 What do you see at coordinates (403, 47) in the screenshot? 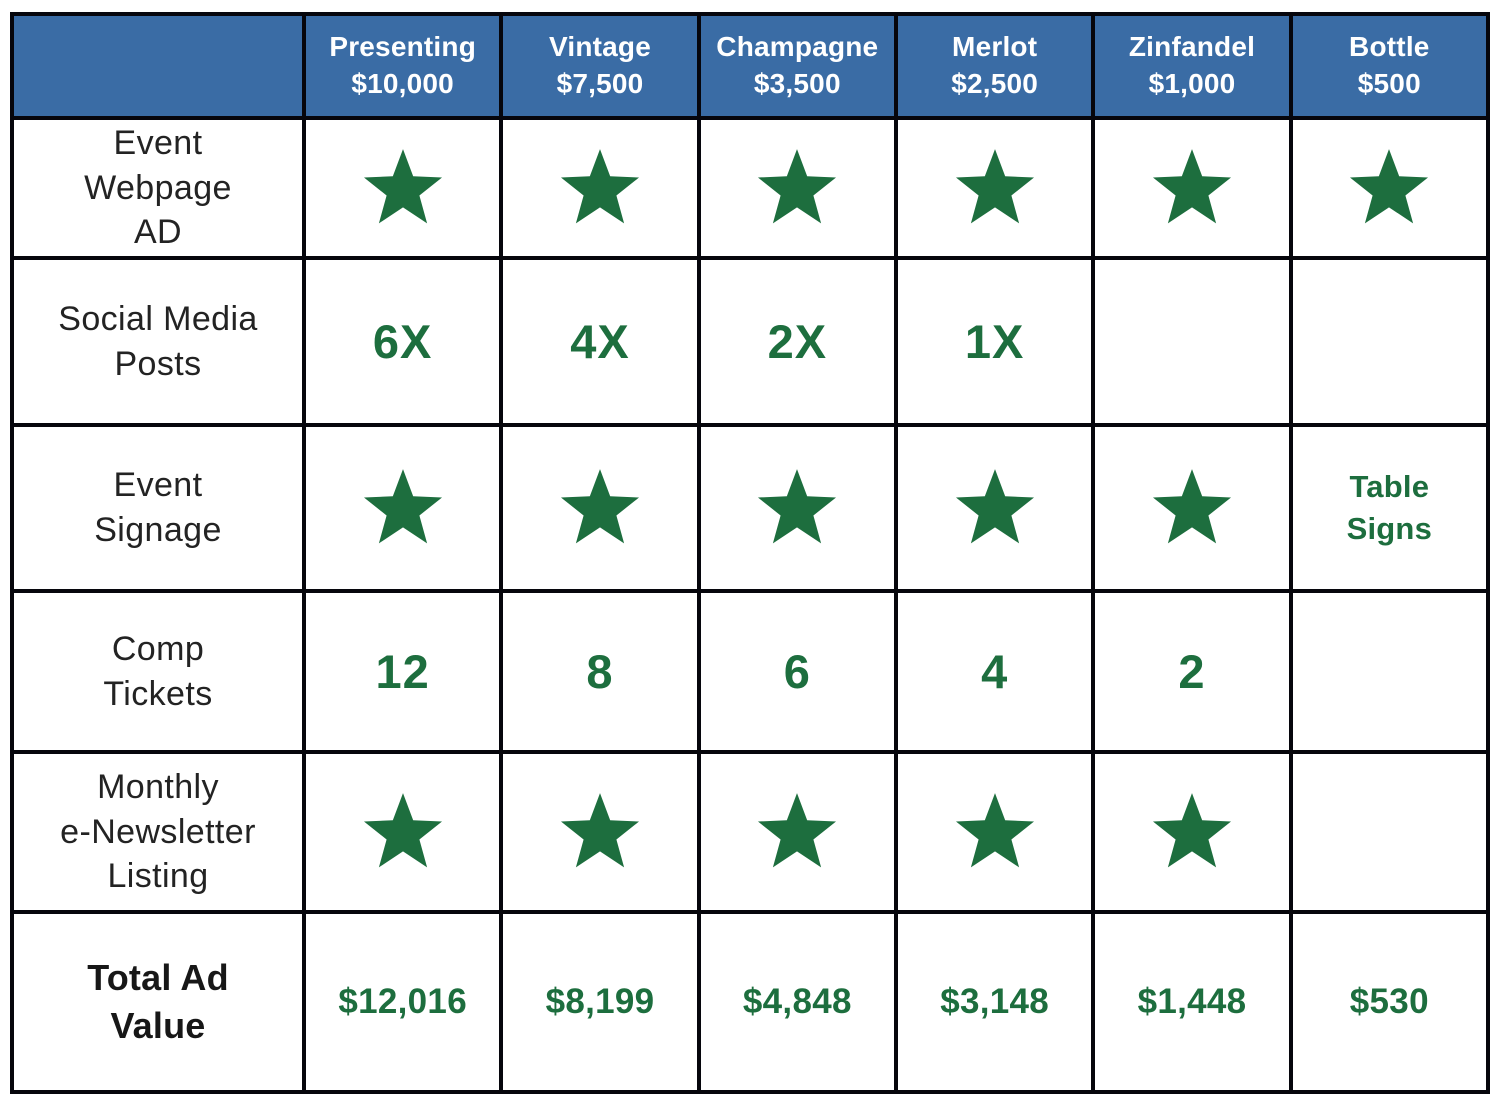
I see `column-name: Presenting` at bounding box center [403, 47].